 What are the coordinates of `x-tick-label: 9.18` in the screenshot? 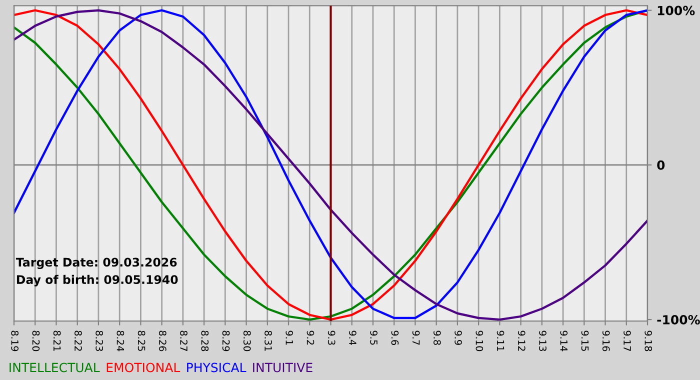 It's located at (648, 341).